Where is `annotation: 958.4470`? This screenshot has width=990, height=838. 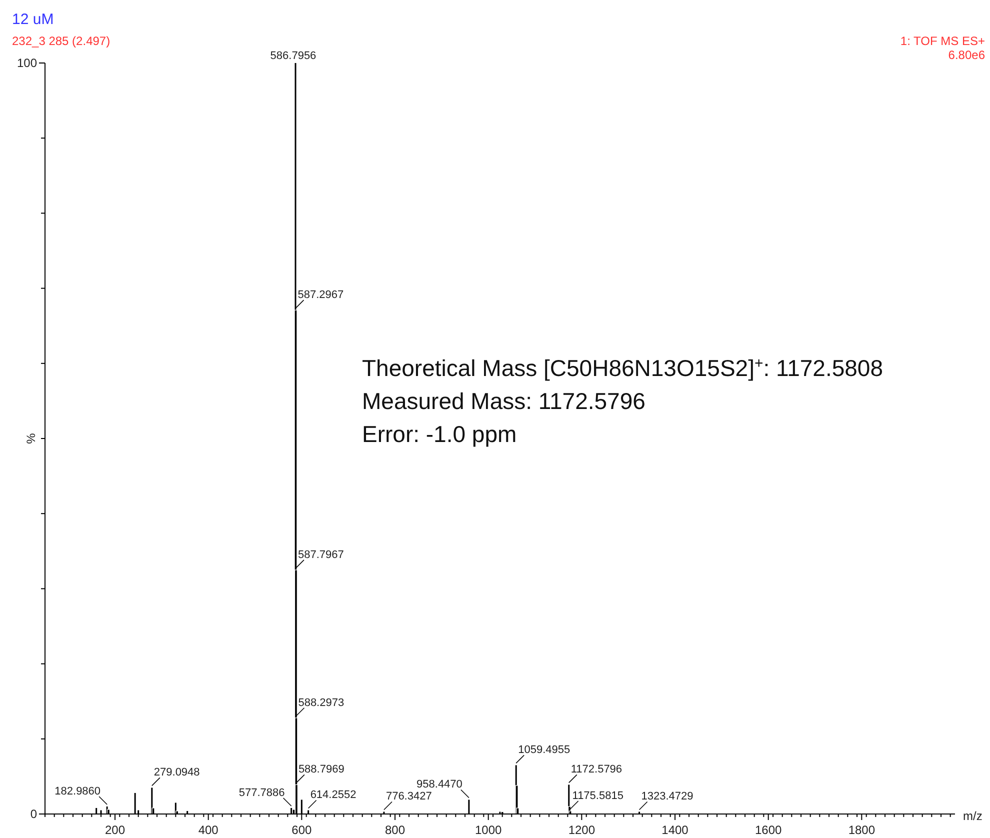 annotation: 958.4470 is located at coordinates (439, 784).